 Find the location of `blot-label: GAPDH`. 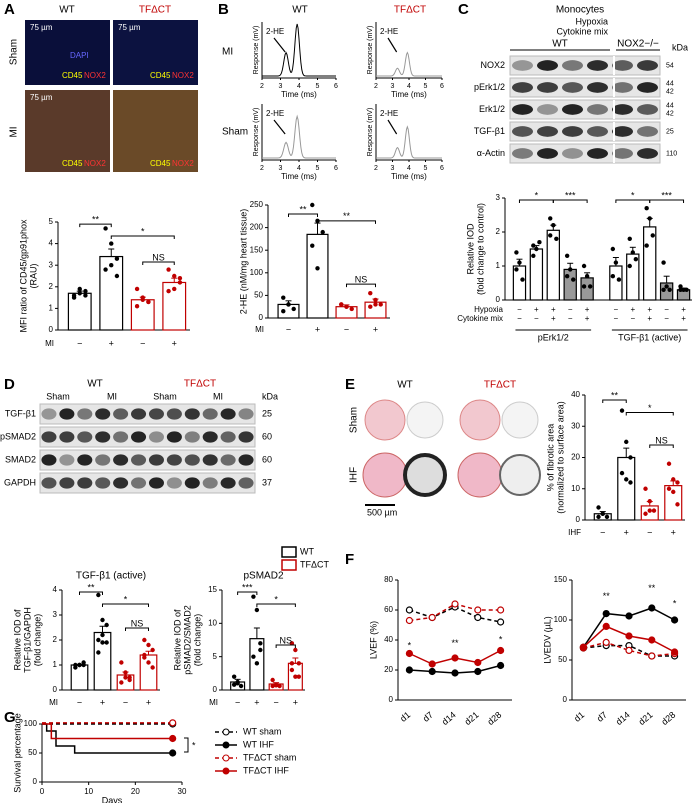

blot-label: GAPDH is located at coordinates (20, 482).